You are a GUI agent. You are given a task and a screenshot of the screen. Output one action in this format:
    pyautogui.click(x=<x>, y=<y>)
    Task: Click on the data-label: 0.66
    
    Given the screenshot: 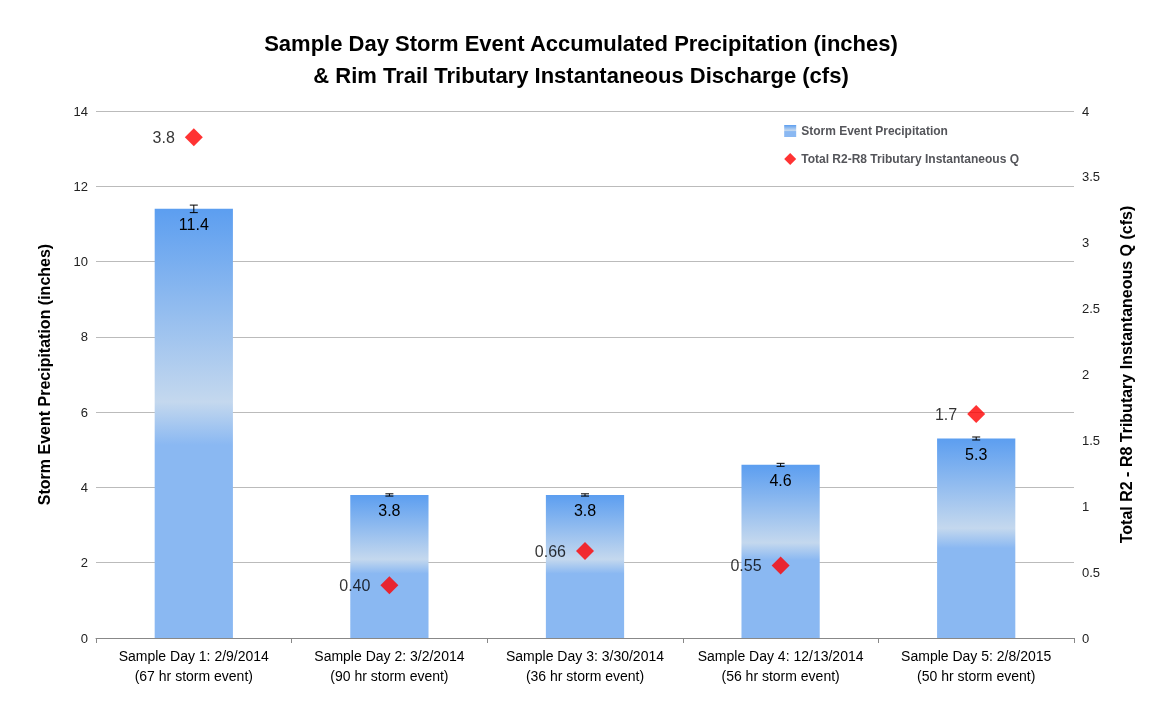 What is the action you would take?
    pyautogui.click(x=550, y=551)
    